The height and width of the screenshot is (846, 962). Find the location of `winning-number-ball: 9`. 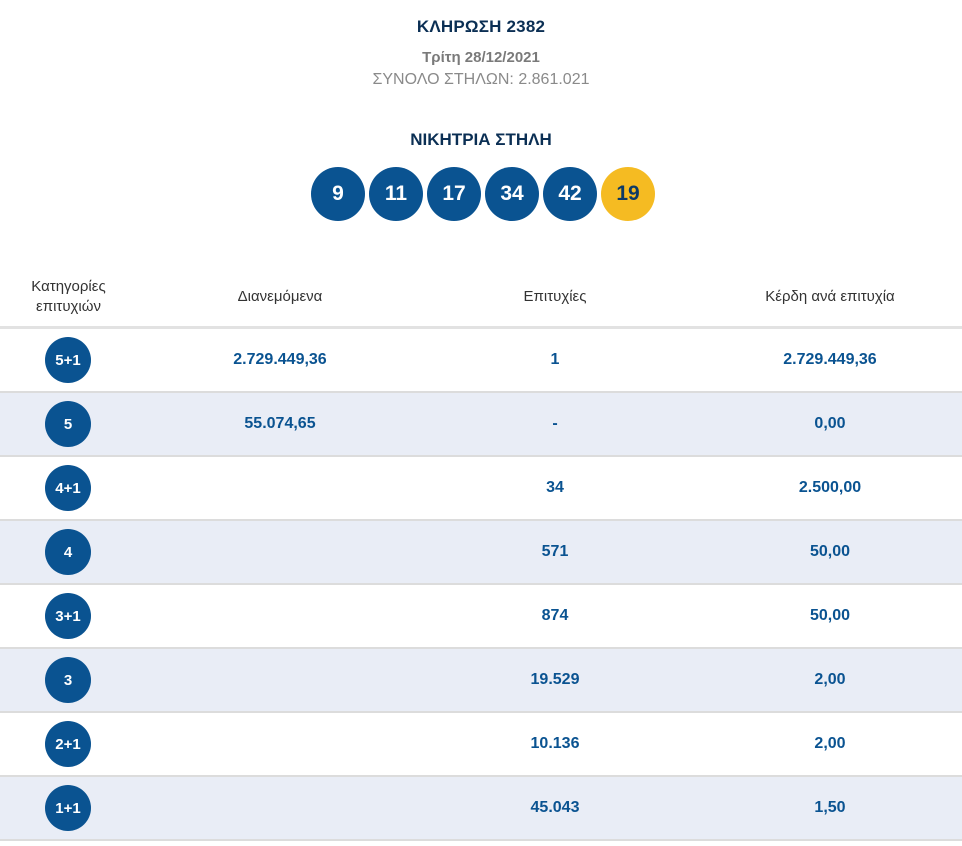

winning-number-ball: 9 is located at coordinates (338, 194).